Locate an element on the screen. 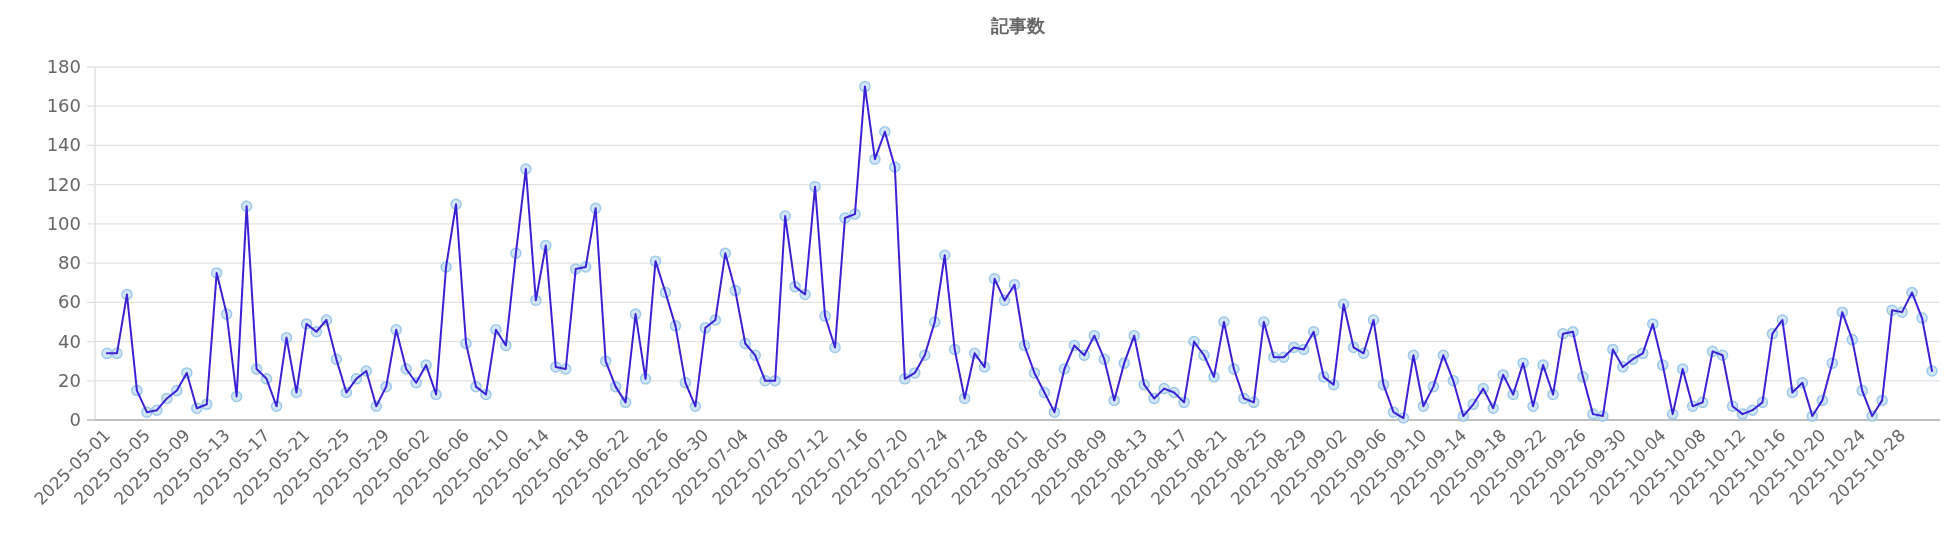  y-tick-label: 140 is located at coordinates (63, 145).